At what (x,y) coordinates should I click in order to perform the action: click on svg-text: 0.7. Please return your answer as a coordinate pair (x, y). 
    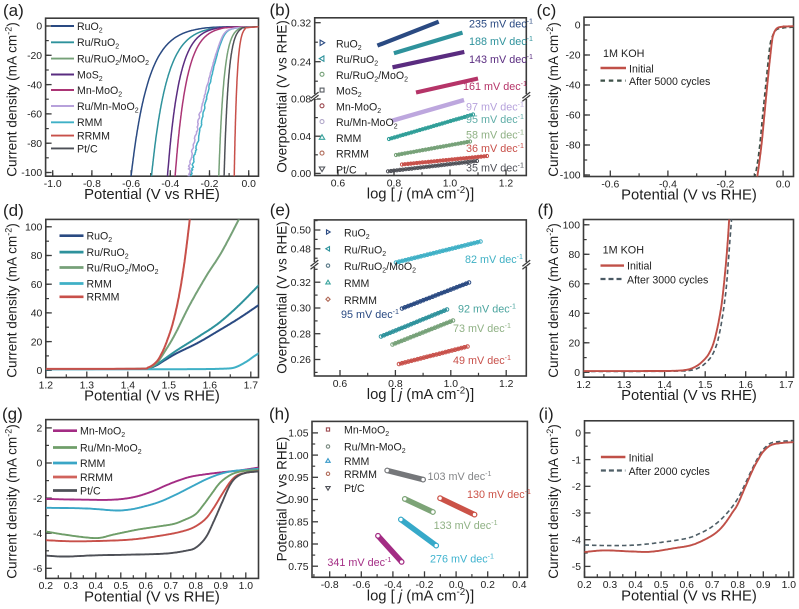
    Looking at the image, I should click on (712, 585).